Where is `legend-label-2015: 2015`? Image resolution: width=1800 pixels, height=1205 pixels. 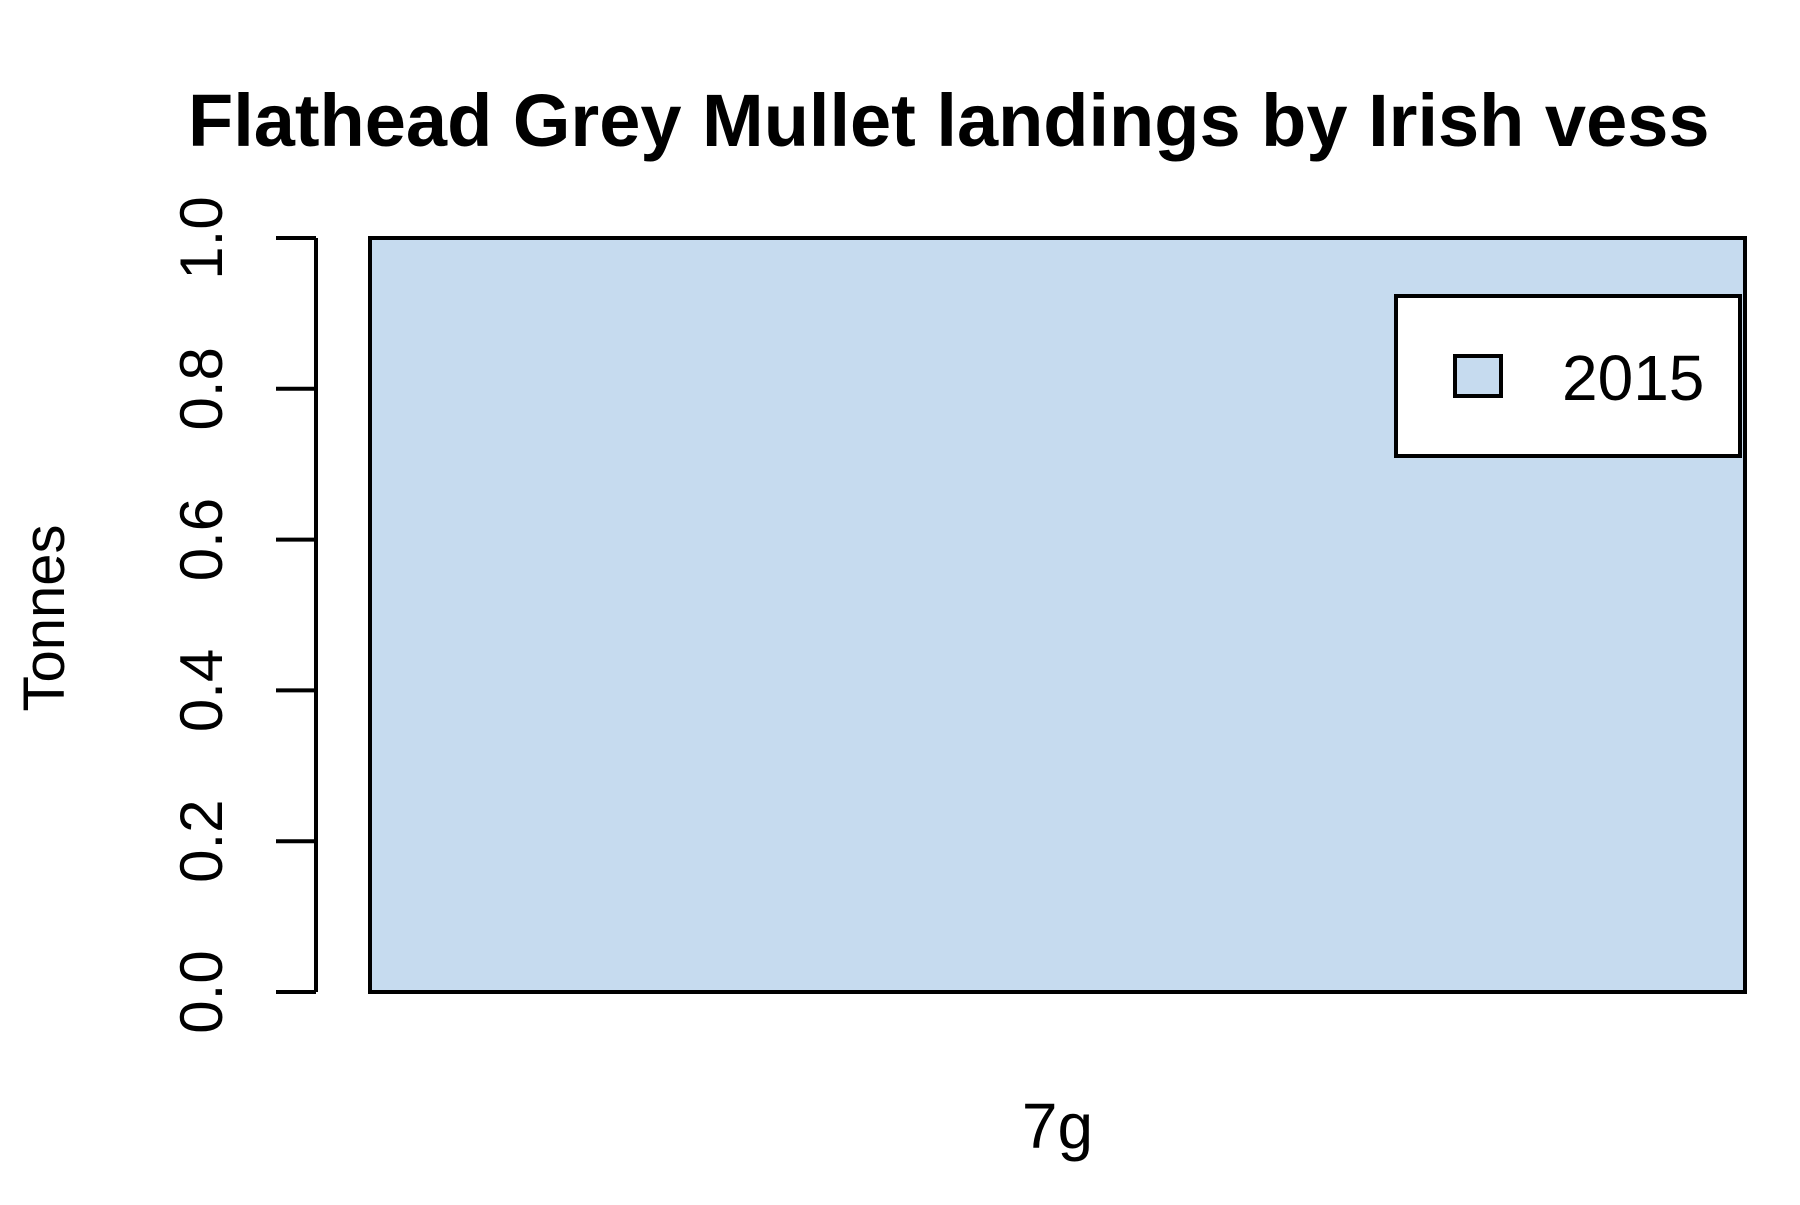 legend-label-2015: 2015 is located at coordinates (1633, 378).